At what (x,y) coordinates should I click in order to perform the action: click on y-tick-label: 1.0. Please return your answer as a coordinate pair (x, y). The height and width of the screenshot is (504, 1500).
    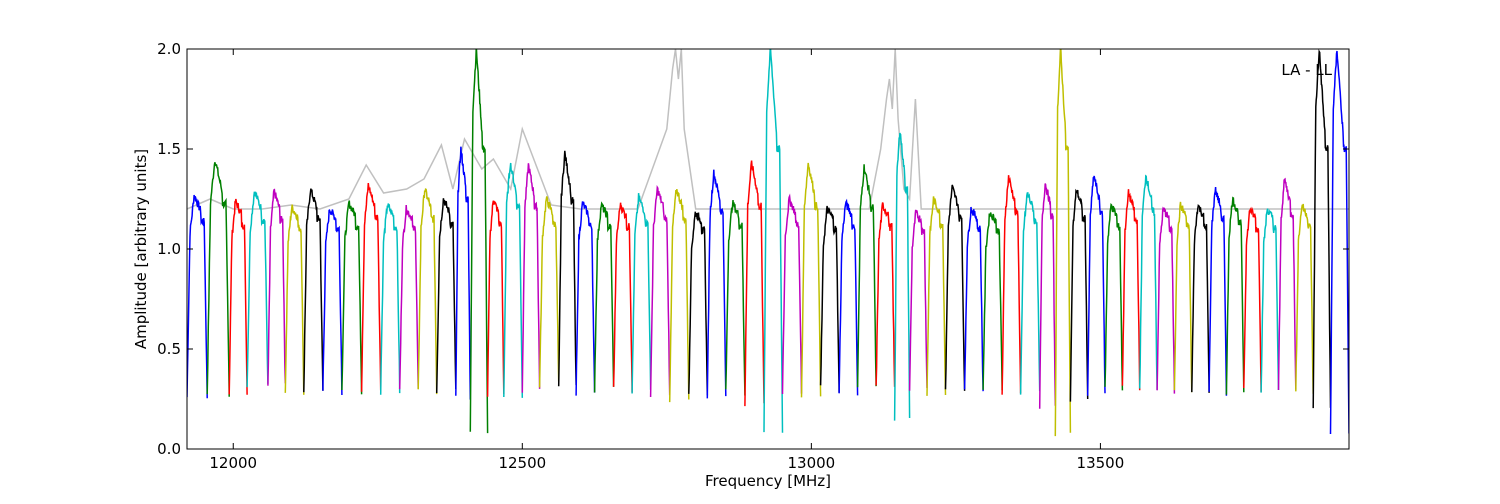
    Looking at the image, I should click on (169, 249).